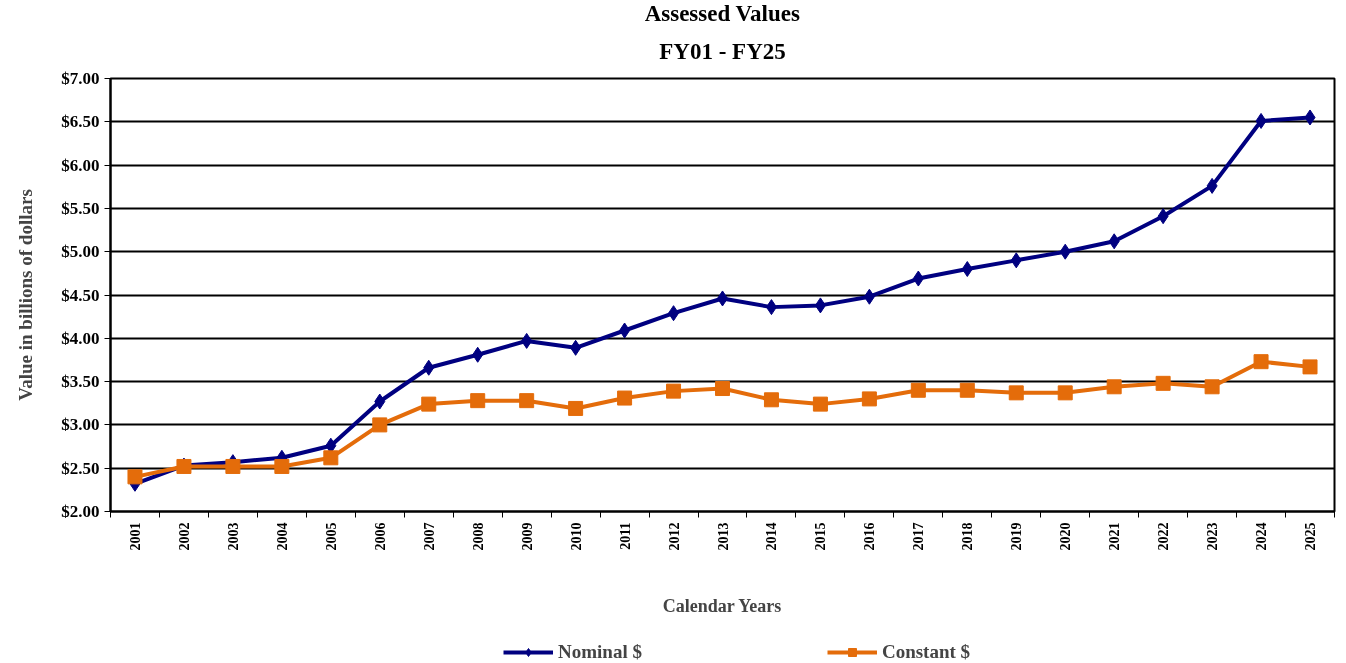 Image resolution: width=1346 pixels, height=663 pixels. I want to click on x-tick-label: 2014, so click(772, 536).